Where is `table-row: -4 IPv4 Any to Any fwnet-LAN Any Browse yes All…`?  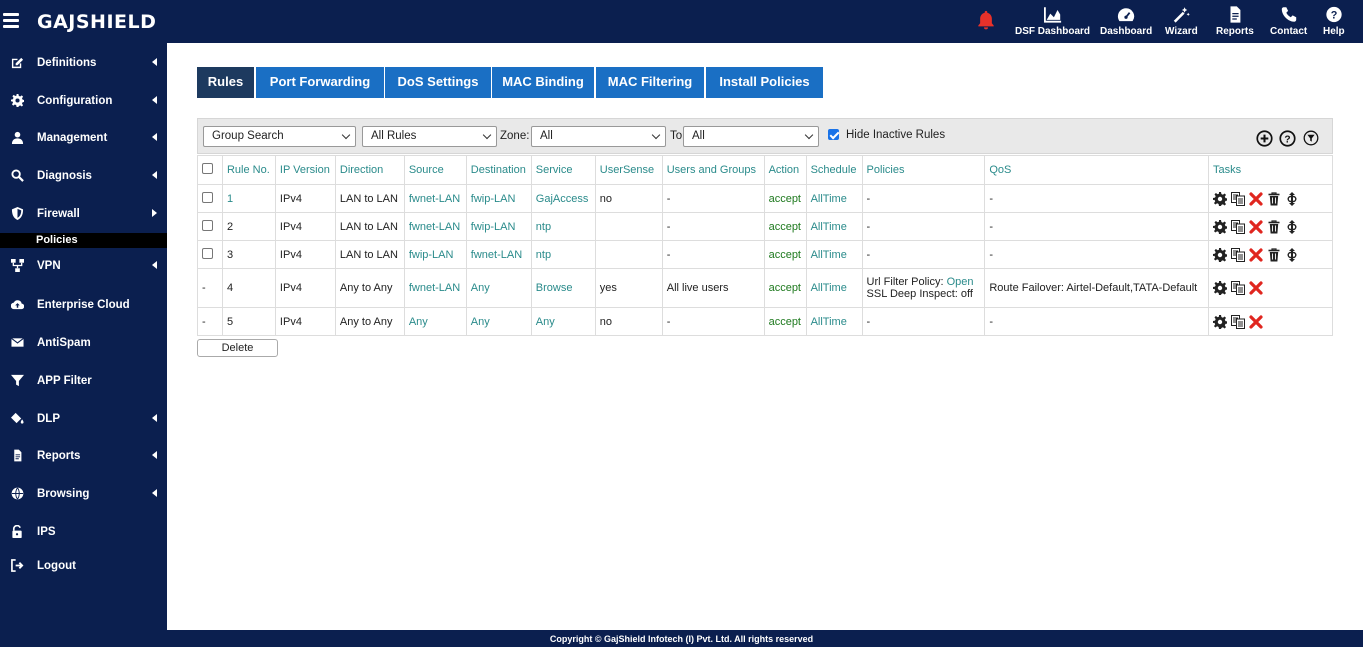
table-row: -4 IPv4 Any to Any fwnet-LAN Any Browse yes All… is located at coordinates (765, 288).